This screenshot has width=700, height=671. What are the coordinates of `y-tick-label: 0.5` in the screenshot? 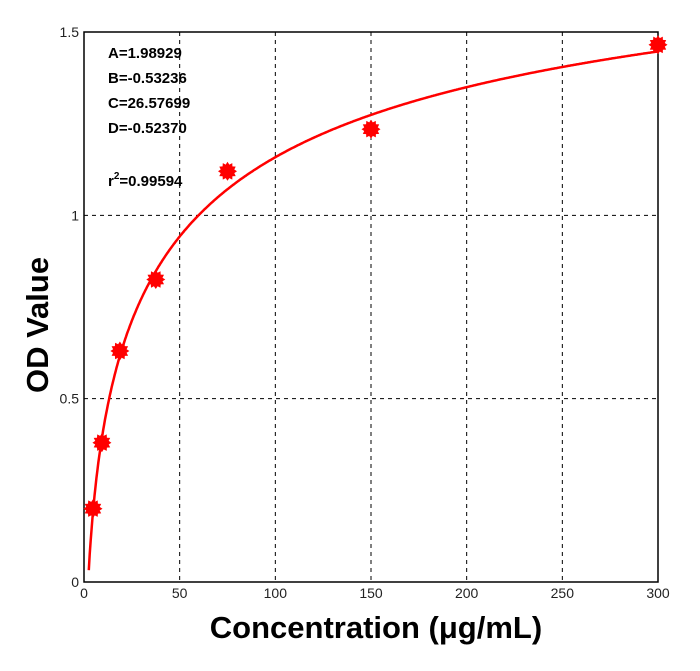 It's located at (70, 399).